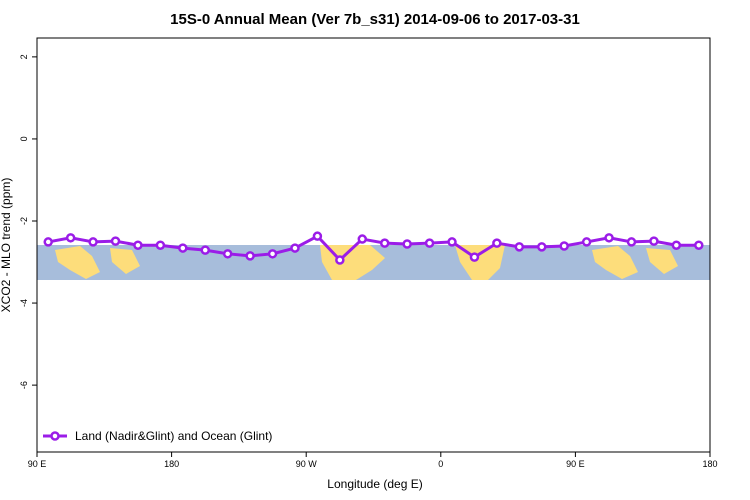 This screenshot has height=500, width=750. Describe the element at coordinates (374, 484) in the screenshot. I see `x-axis-label: Longitude (deg E)` at that location.